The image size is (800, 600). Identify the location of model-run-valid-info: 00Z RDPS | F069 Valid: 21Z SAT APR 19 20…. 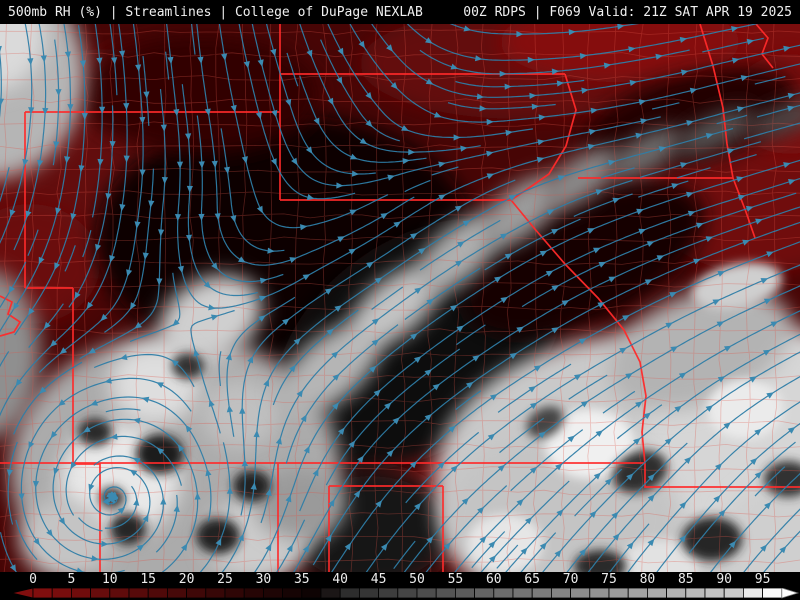
(627, 12).